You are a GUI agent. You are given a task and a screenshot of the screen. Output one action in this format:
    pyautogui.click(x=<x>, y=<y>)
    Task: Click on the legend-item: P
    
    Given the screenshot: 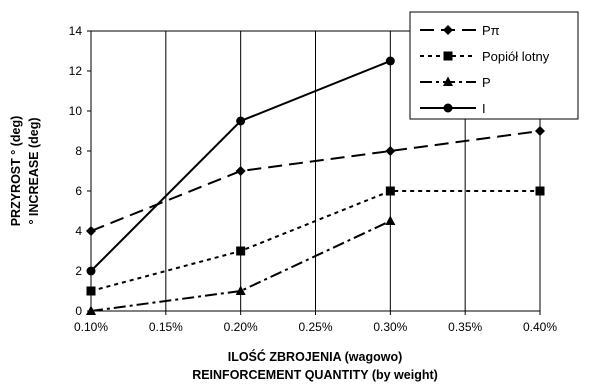 What is the action you would take?
    pyautogui.click(x=455, y=82)
    